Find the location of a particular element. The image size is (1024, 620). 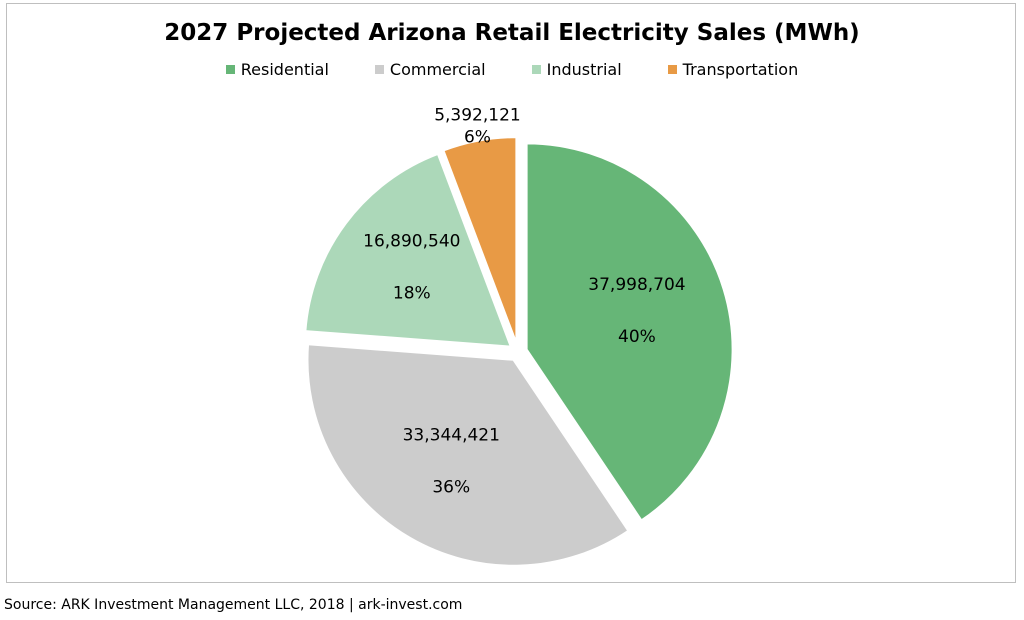

legend-item-commercial: Commercial is located at coordinates (430, 69).